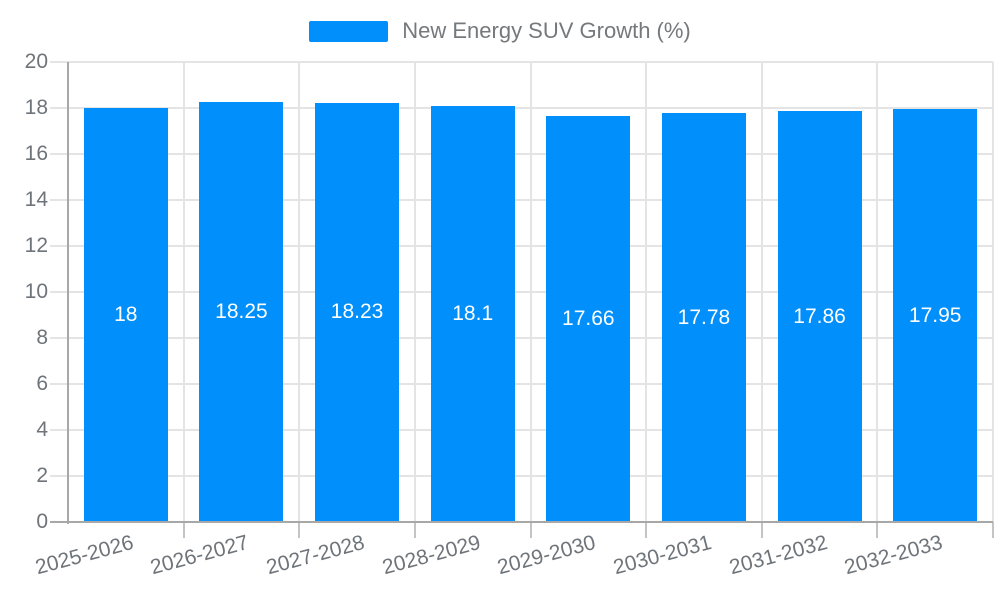  I want to click on y-axis-label: 20, so click(36, 61).